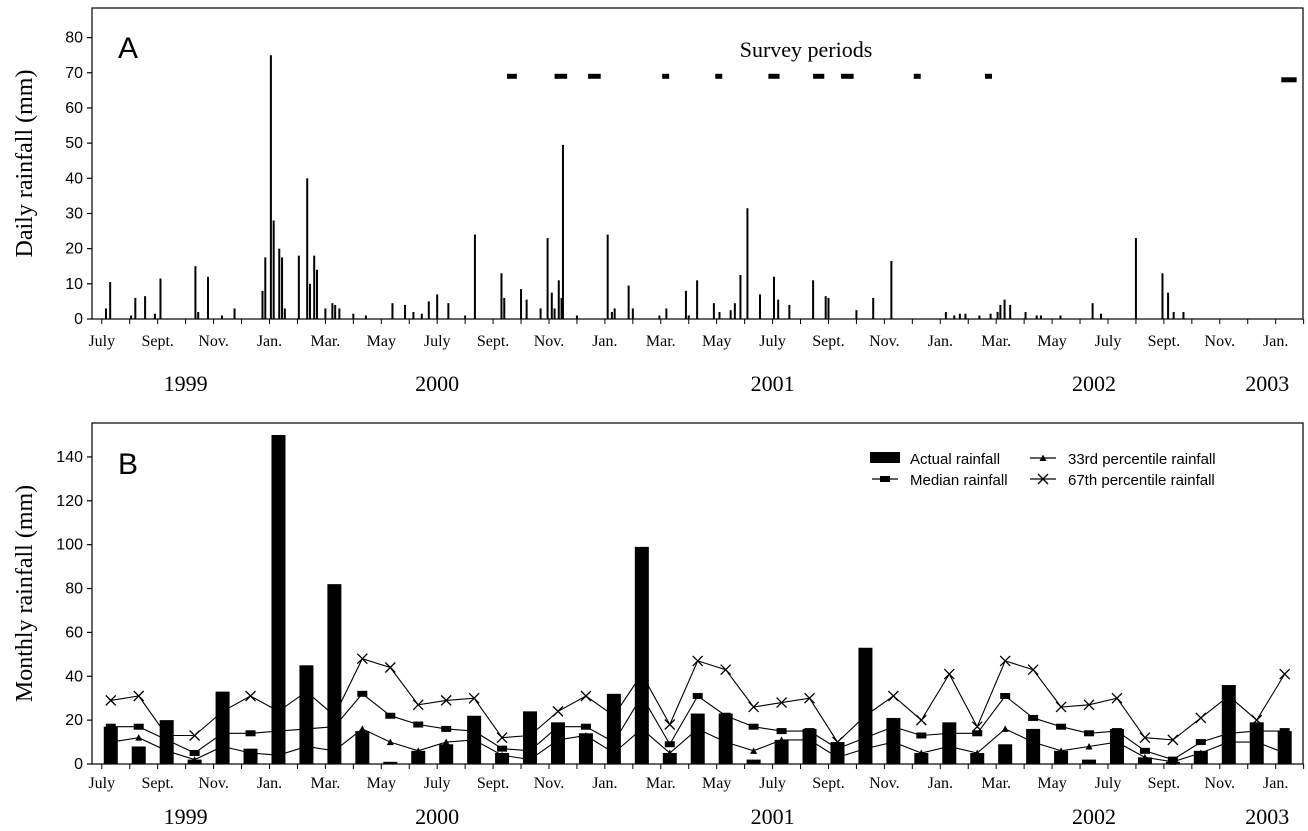 This screenshot has height=831, width=1308. What do you see at coordinates (74, 589) in the screenshot?
I see `y-tick-label: 80` at bounding box center [74, 589].